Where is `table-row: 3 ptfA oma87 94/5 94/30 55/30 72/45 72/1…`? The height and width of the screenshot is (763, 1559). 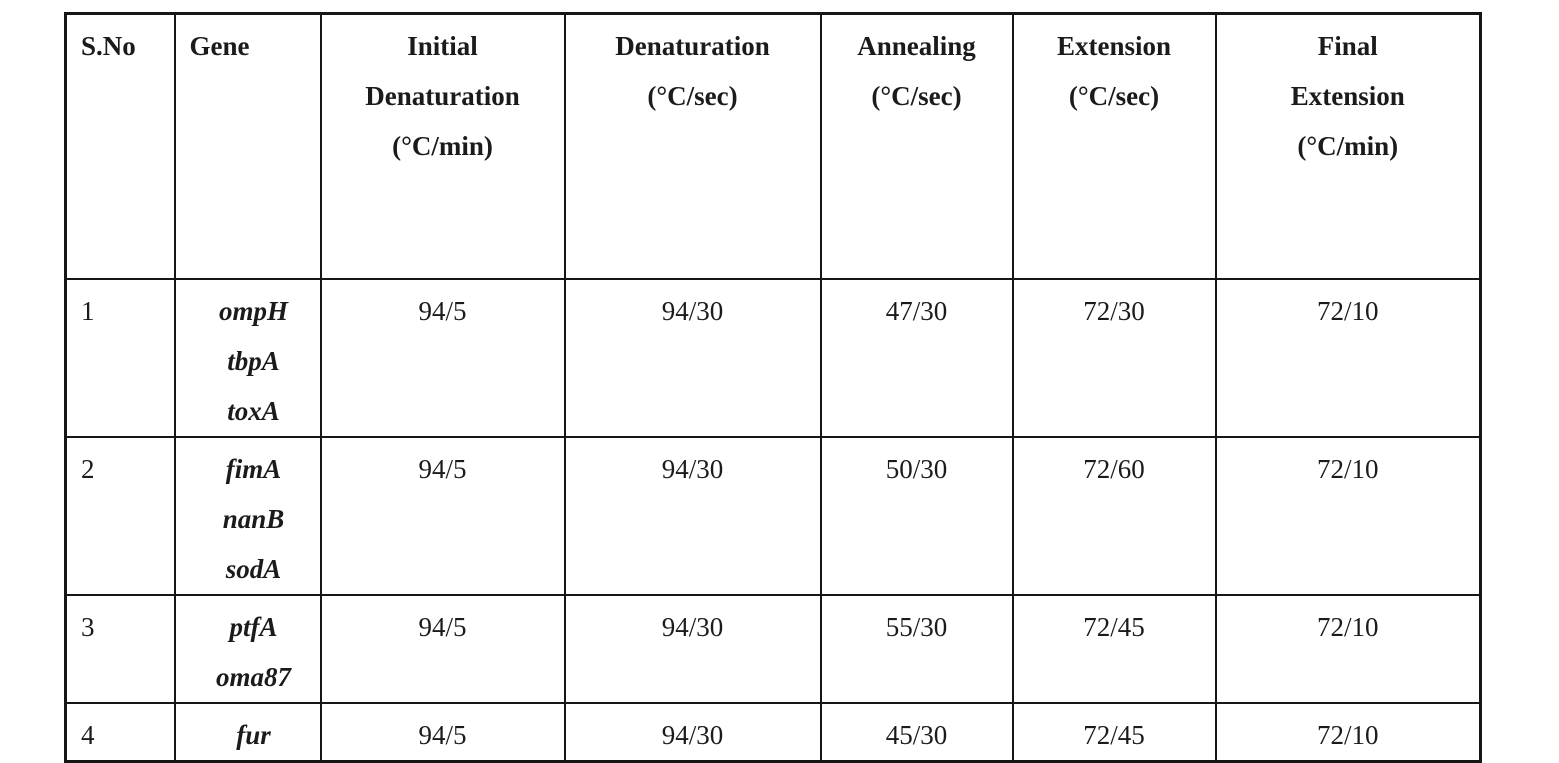 table-row: 3 ptfA oma87 94/5 94/30 55/30 72/45 72/1… is located at coordinates (773, 648).